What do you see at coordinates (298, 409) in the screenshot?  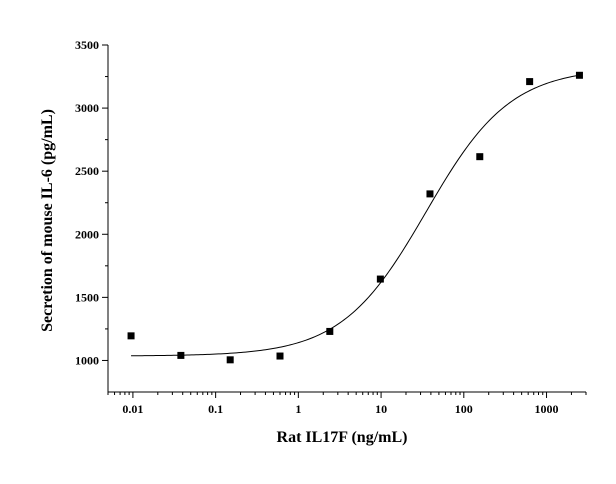 I see `x-tick-label: 1` at bounding box center [298, 409].